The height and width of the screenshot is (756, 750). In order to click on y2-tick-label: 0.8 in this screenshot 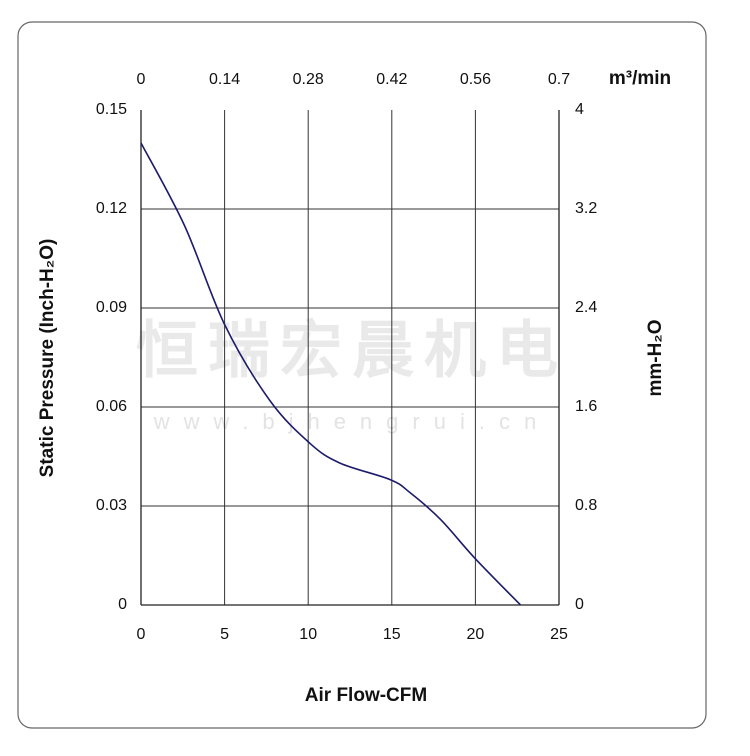, I will do `click(586, 505)`.